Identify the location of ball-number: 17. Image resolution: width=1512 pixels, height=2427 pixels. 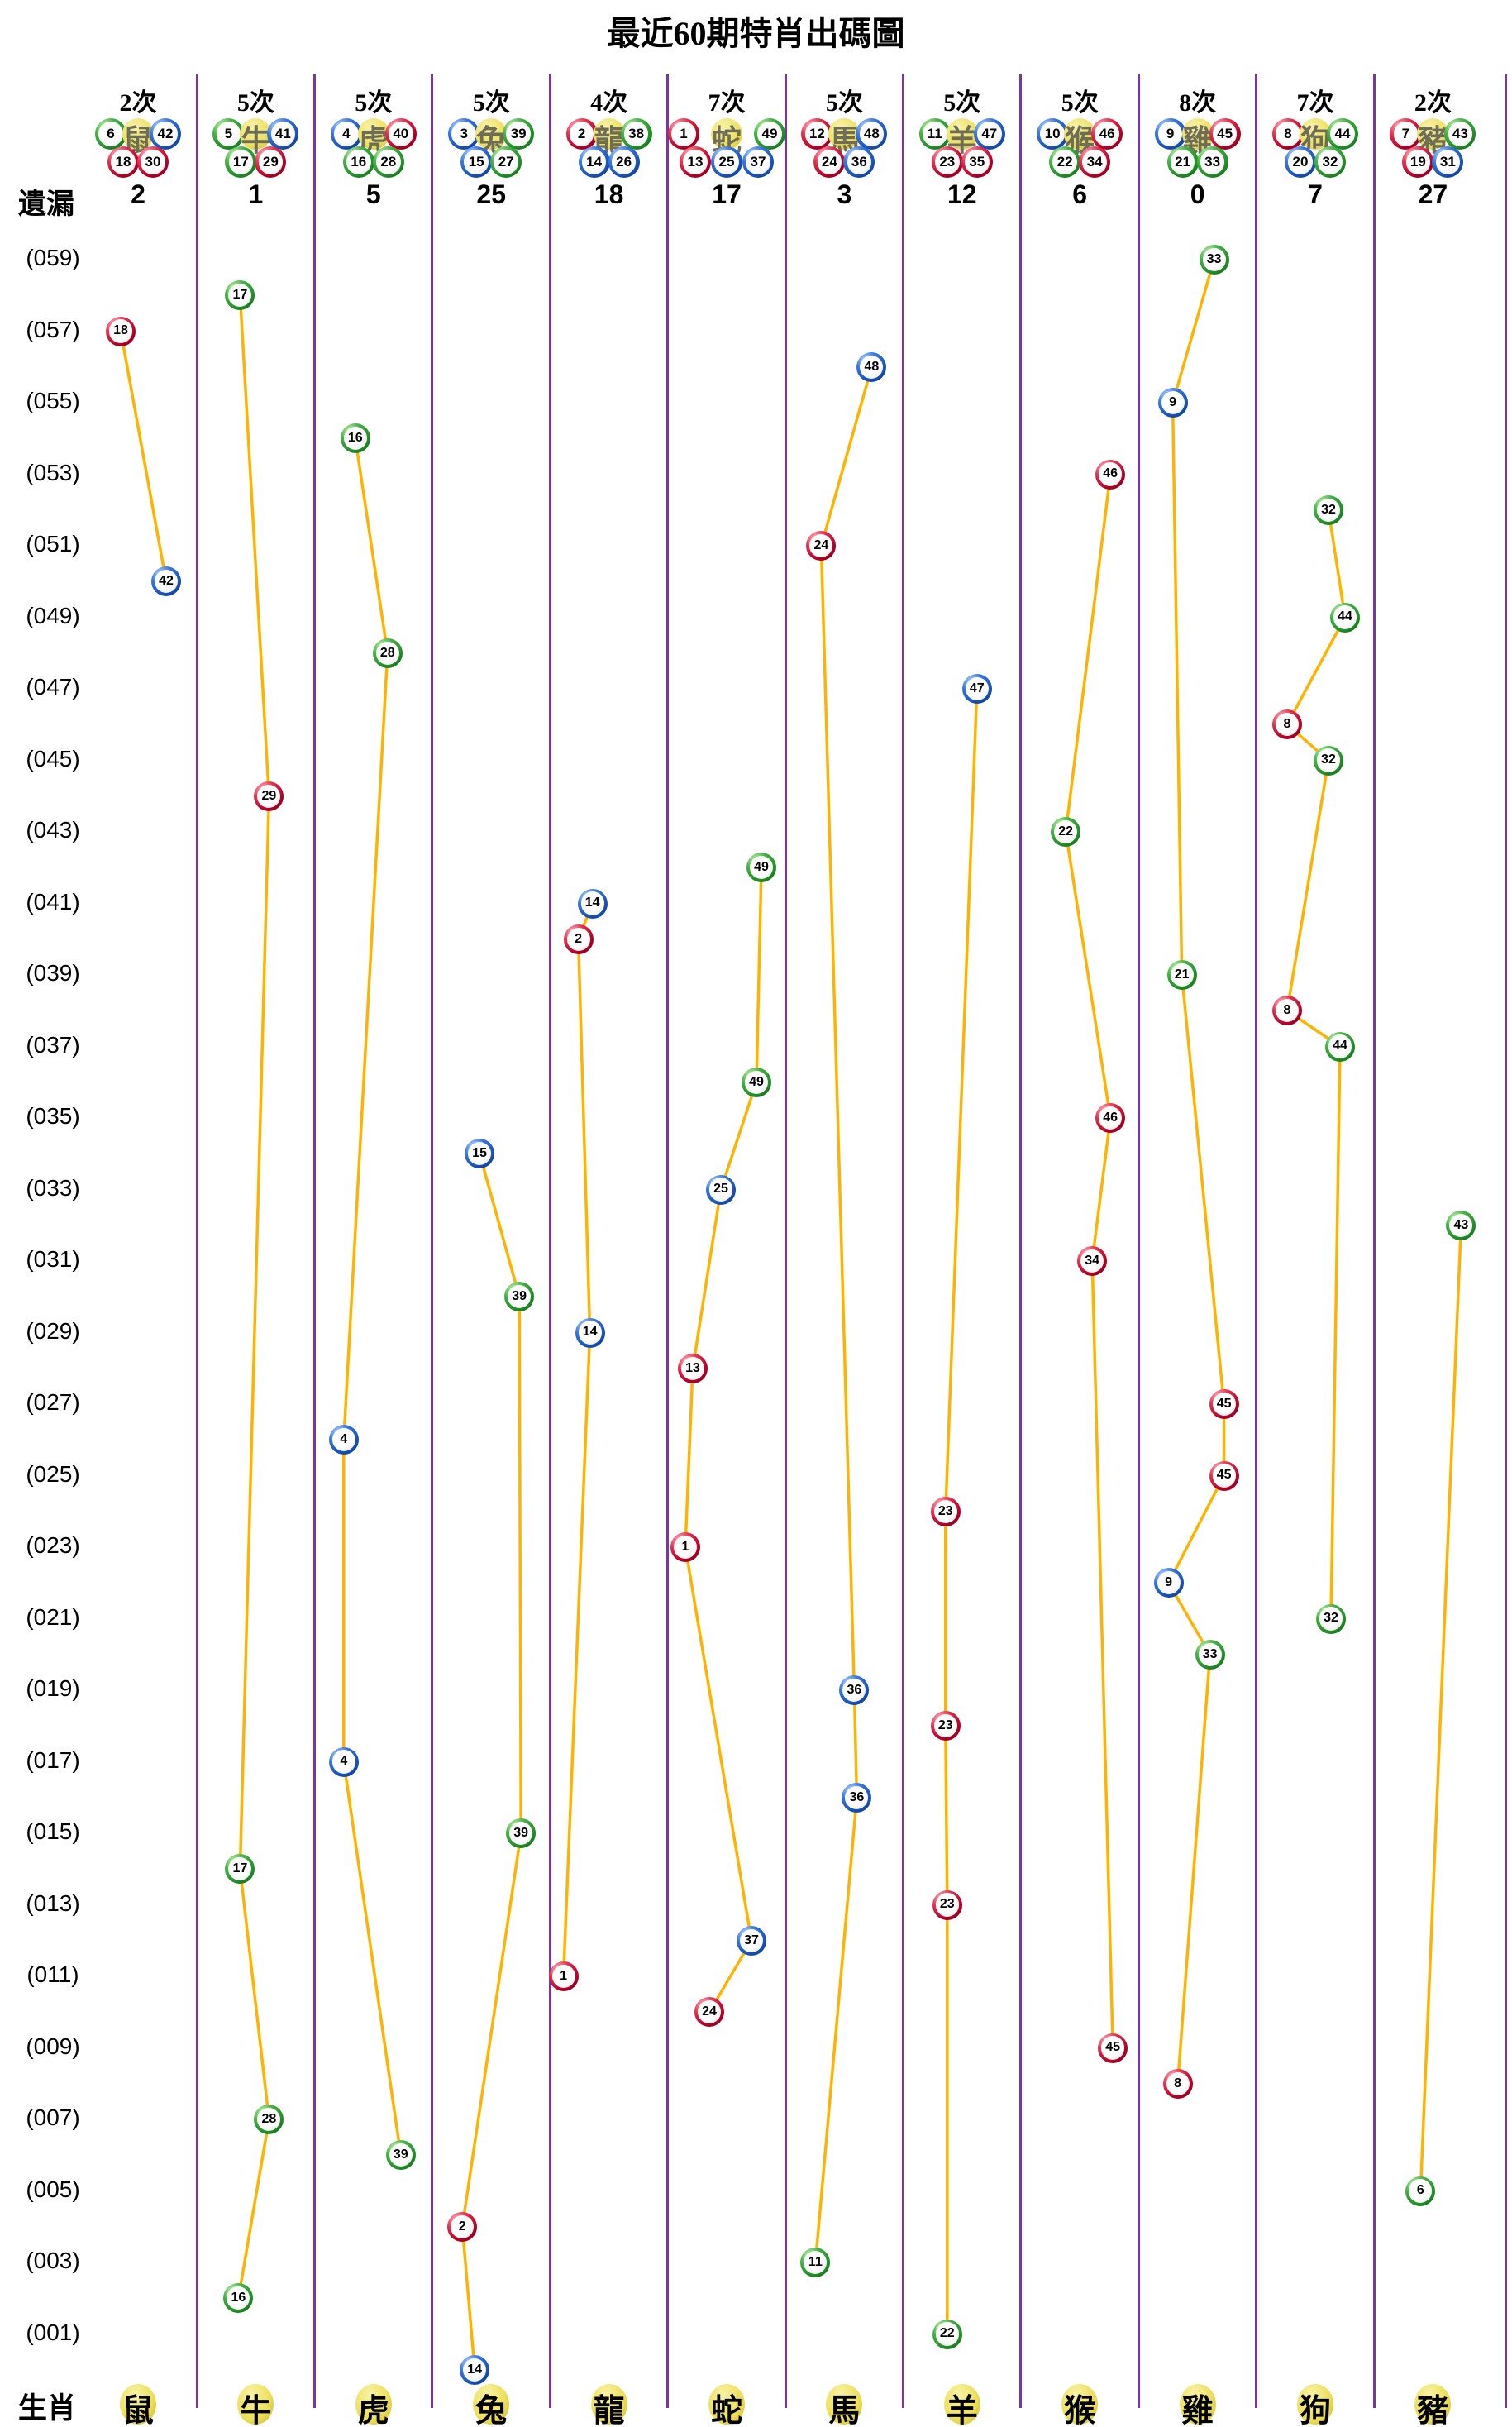
(240, 1869).